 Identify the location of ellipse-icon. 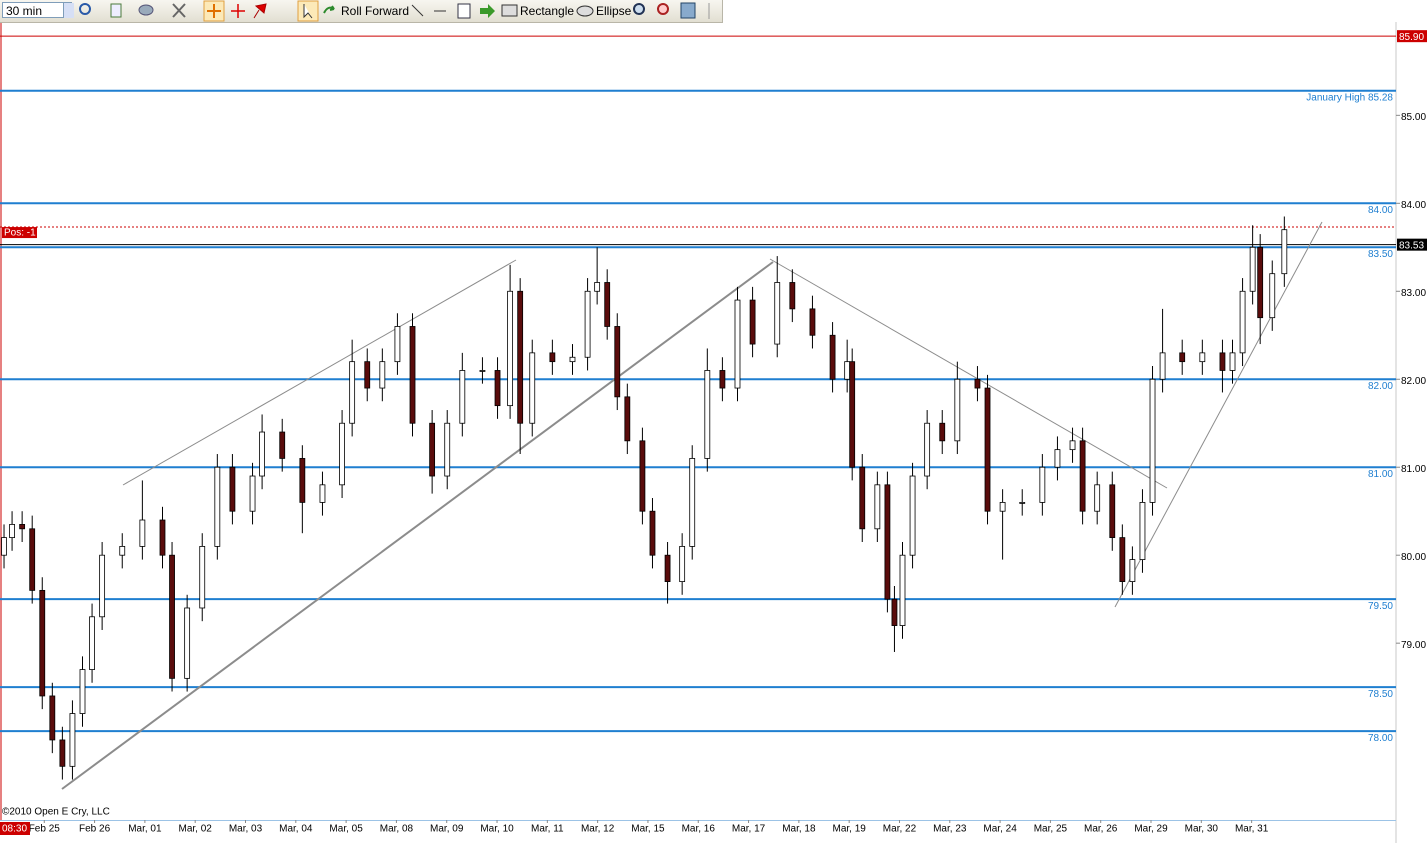
(585, 11).